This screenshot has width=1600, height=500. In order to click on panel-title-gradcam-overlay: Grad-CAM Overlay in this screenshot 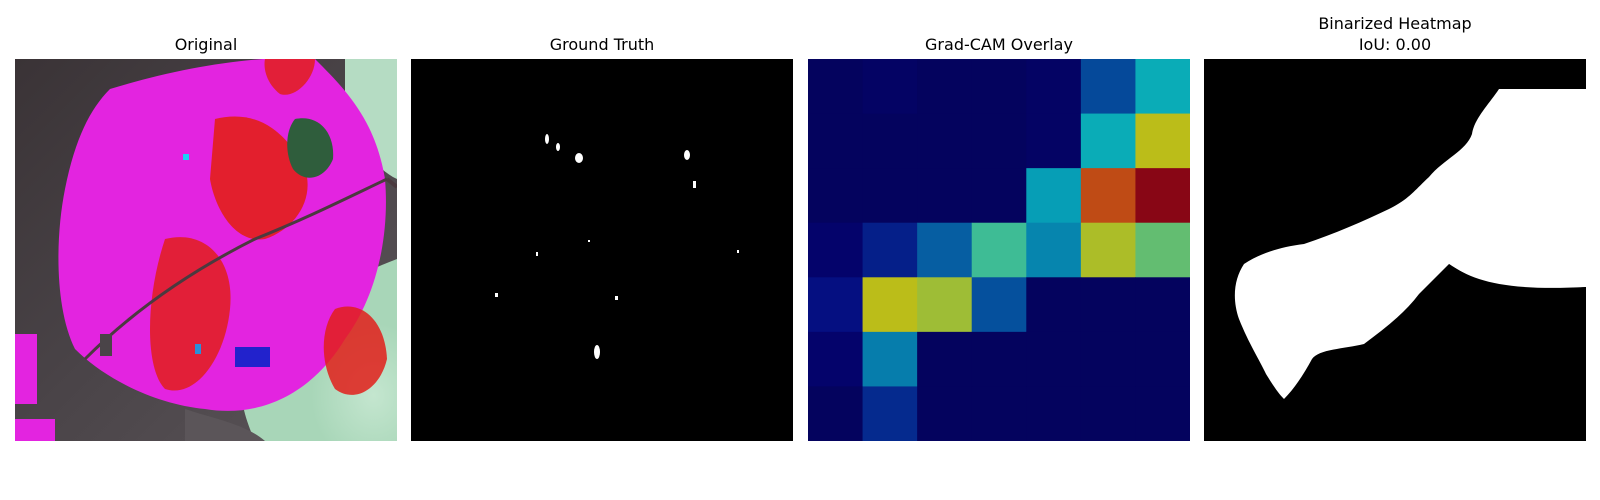, I will do `click(999, 44)`.